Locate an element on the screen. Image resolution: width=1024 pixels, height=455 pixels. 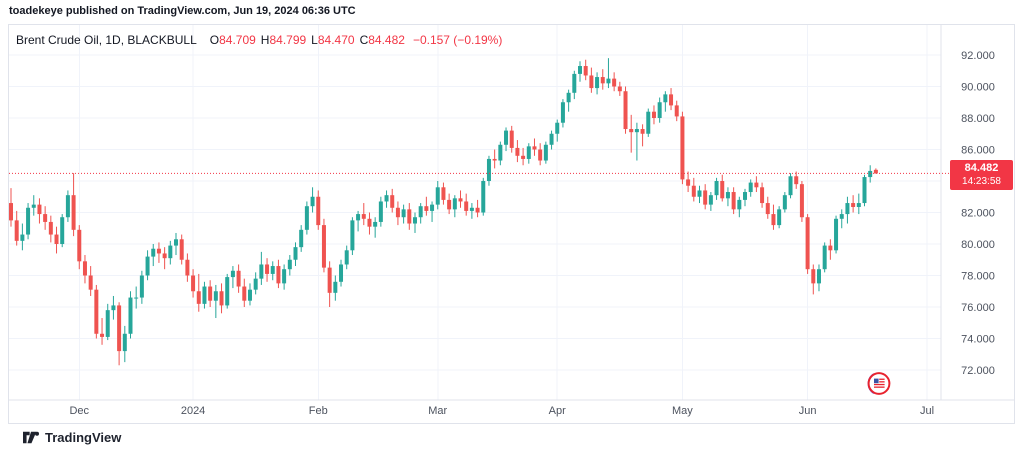
time-tick-label: Mar is located at coordinates (437, 411).